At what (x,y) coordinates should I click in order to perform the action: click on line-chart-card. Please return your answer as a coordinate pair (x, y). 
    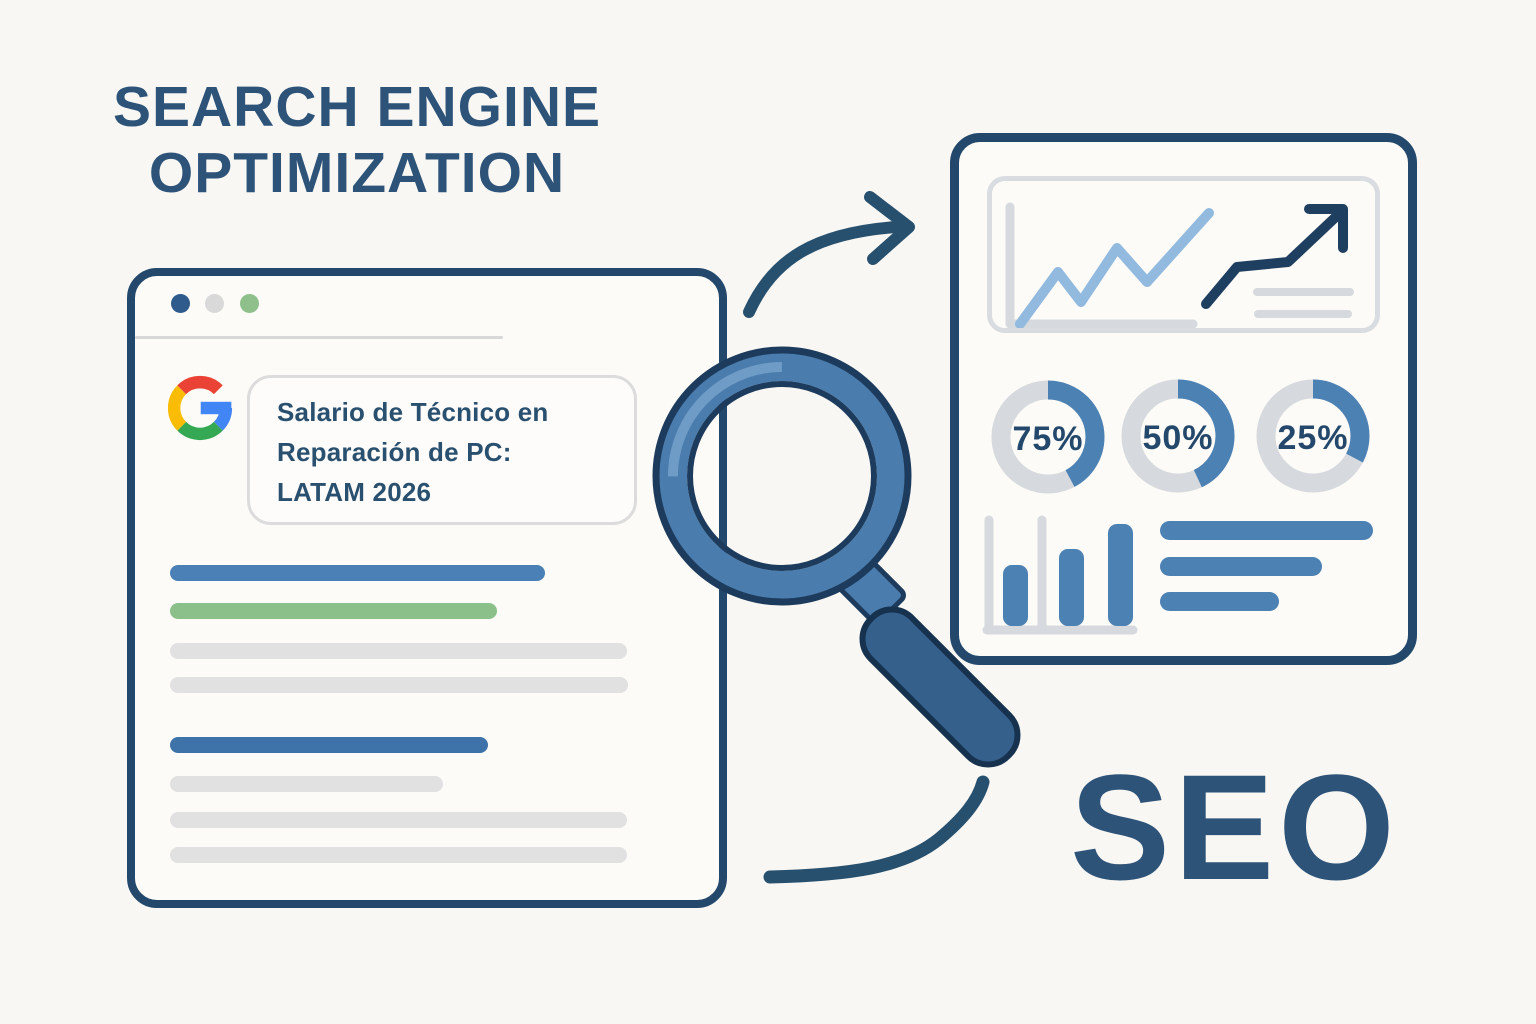
    Looking at the image, I should click on (1183, 254).